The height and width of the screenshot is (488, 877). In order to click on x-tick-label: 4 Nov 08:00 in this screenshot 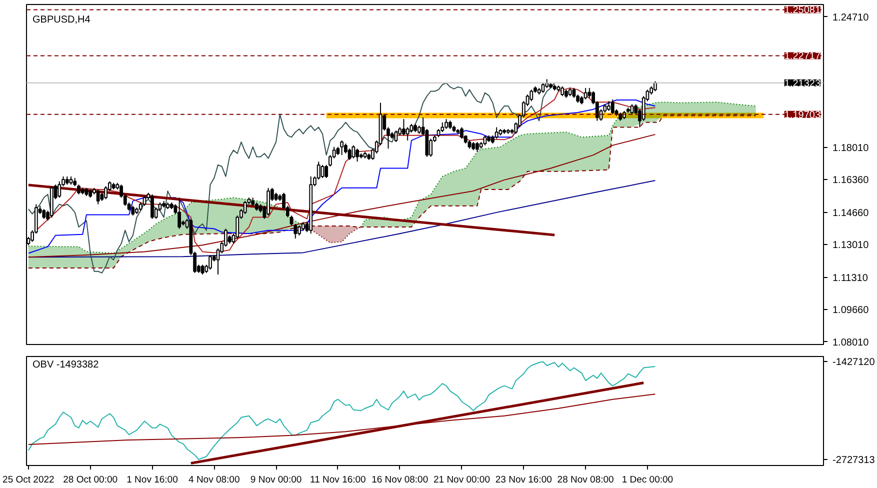, I will do `click(214, 480)`.